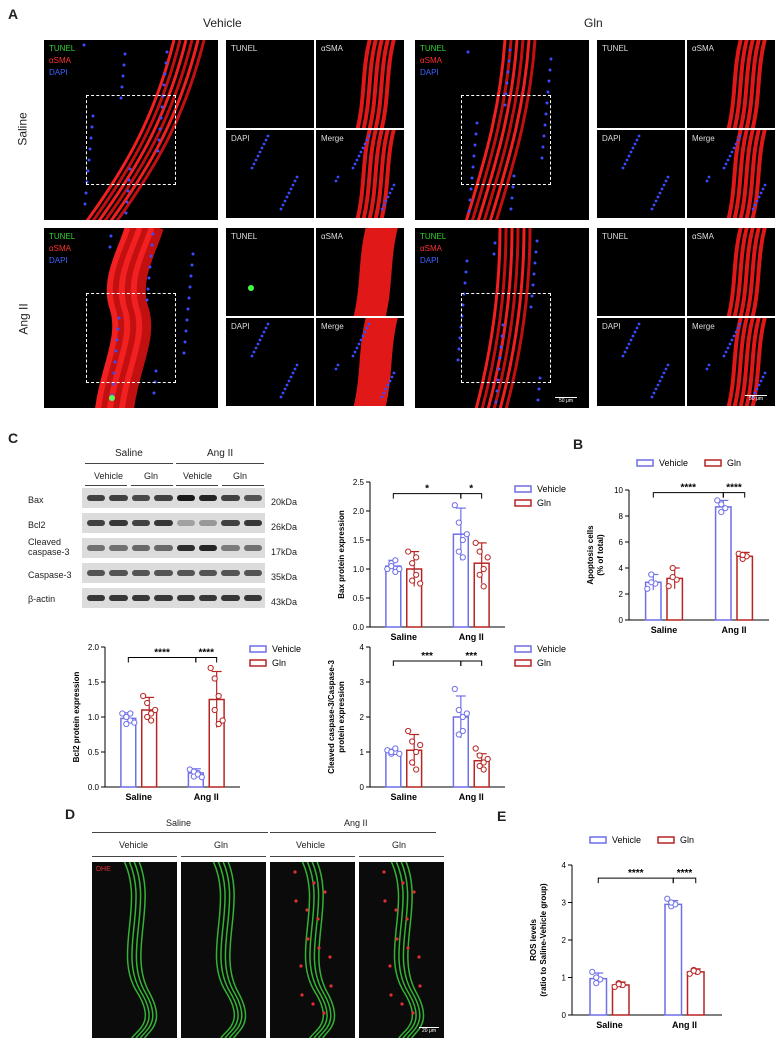 The height and width of the screenshot is (1045, 781). I want to click on y-tick-label: 6, so click(621, 542).